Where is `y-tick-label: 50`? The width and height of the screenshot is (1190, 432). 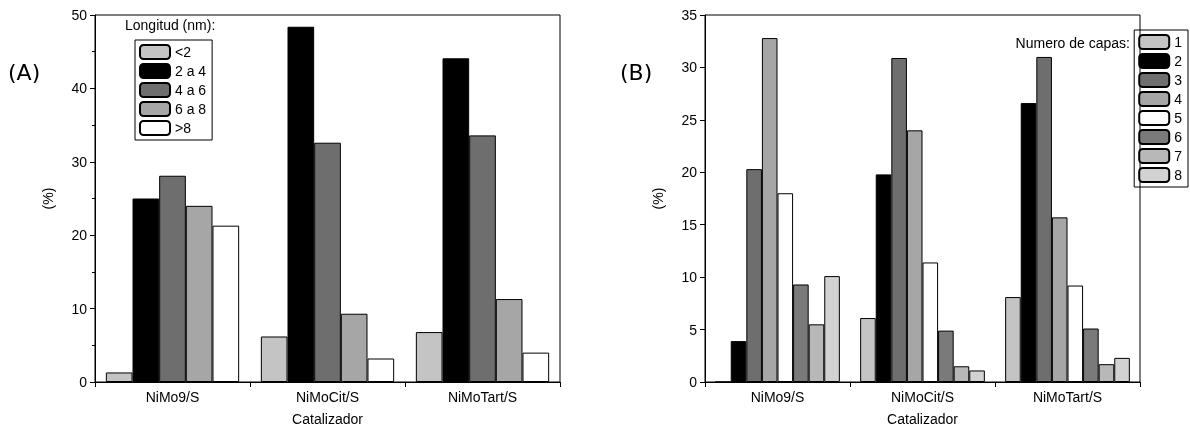 y-tick-label: 50 is located at coordinates (79, 15).